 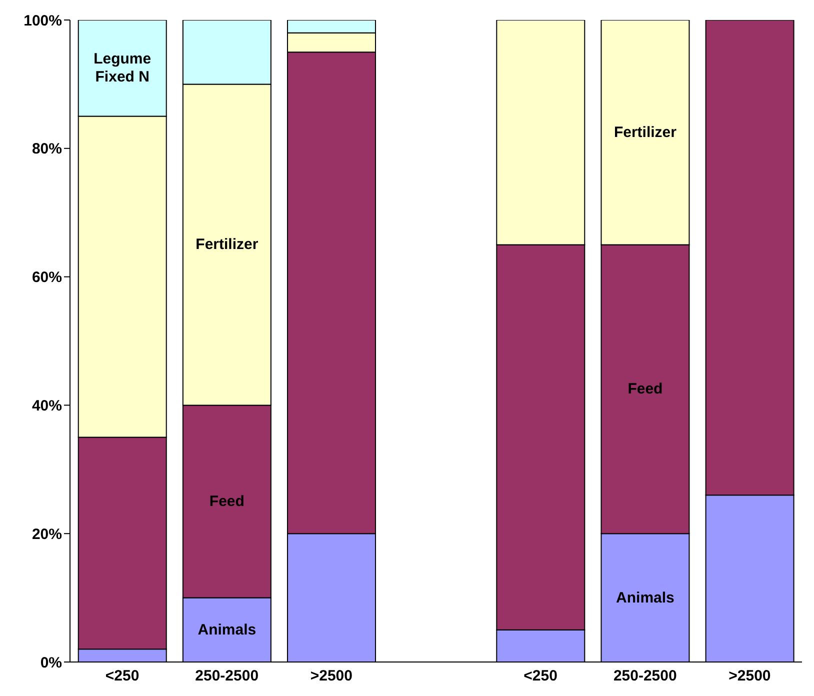 I want to click on series-label: Fertilizer, so click(x=227, y=245).